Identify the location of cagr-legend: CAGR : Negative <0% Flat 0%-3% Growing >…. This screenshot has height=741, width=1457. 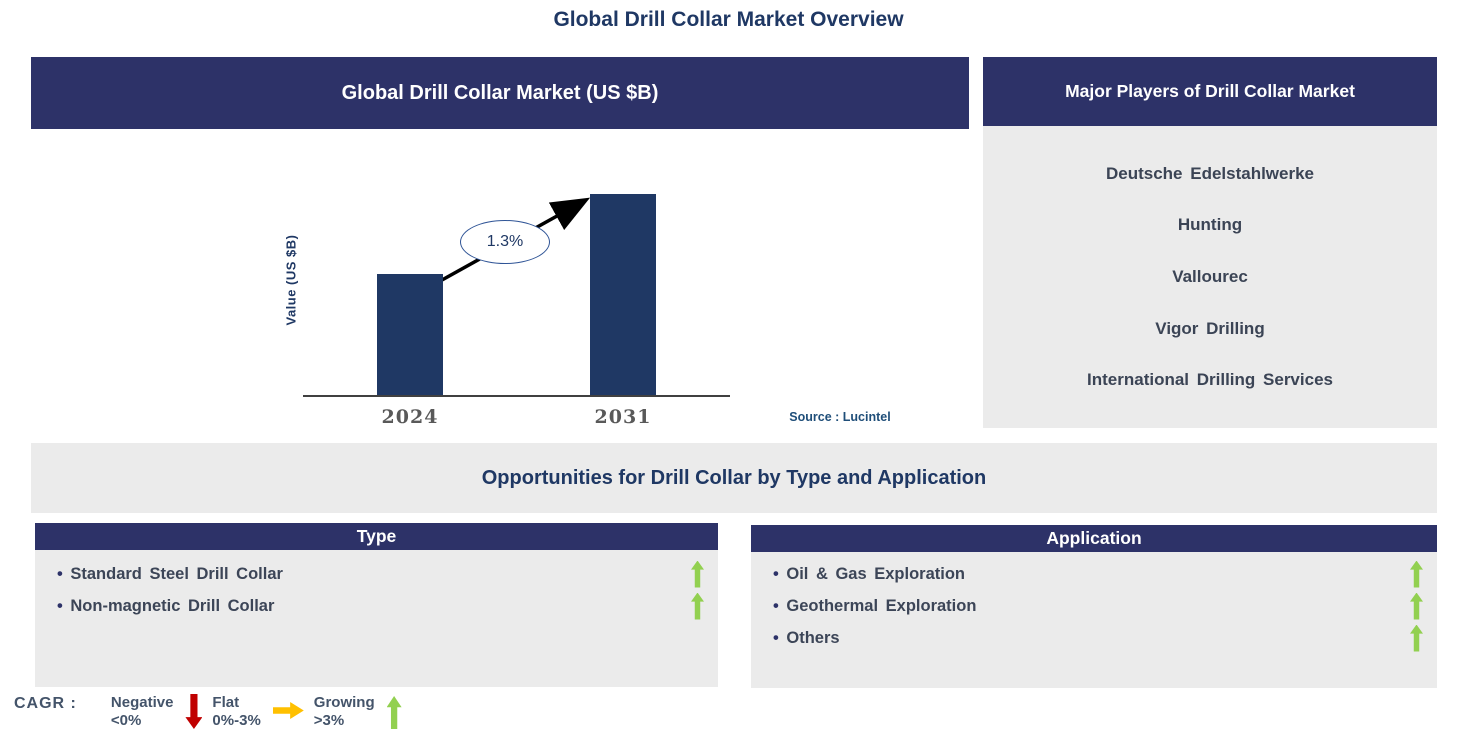
(208, 714).